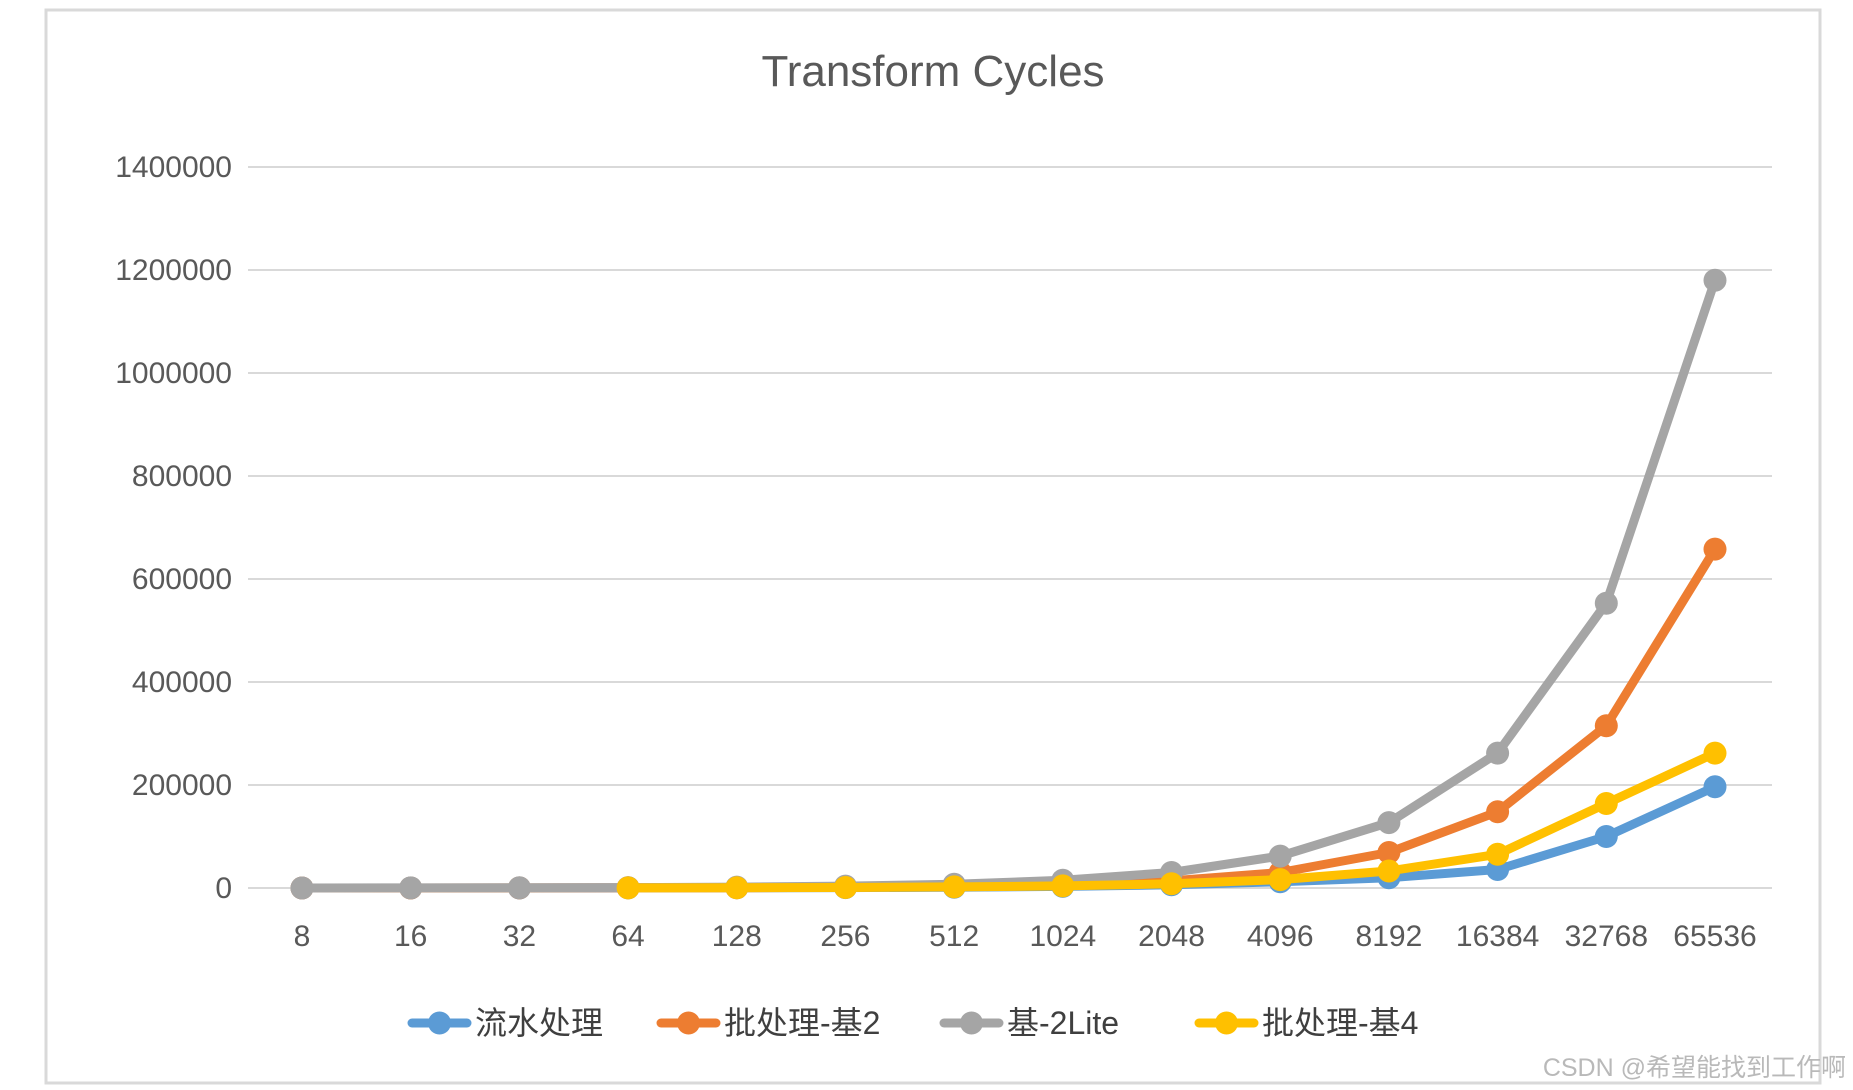  I want to click on legend-label: 批处理-基2, so click(802, 1023).